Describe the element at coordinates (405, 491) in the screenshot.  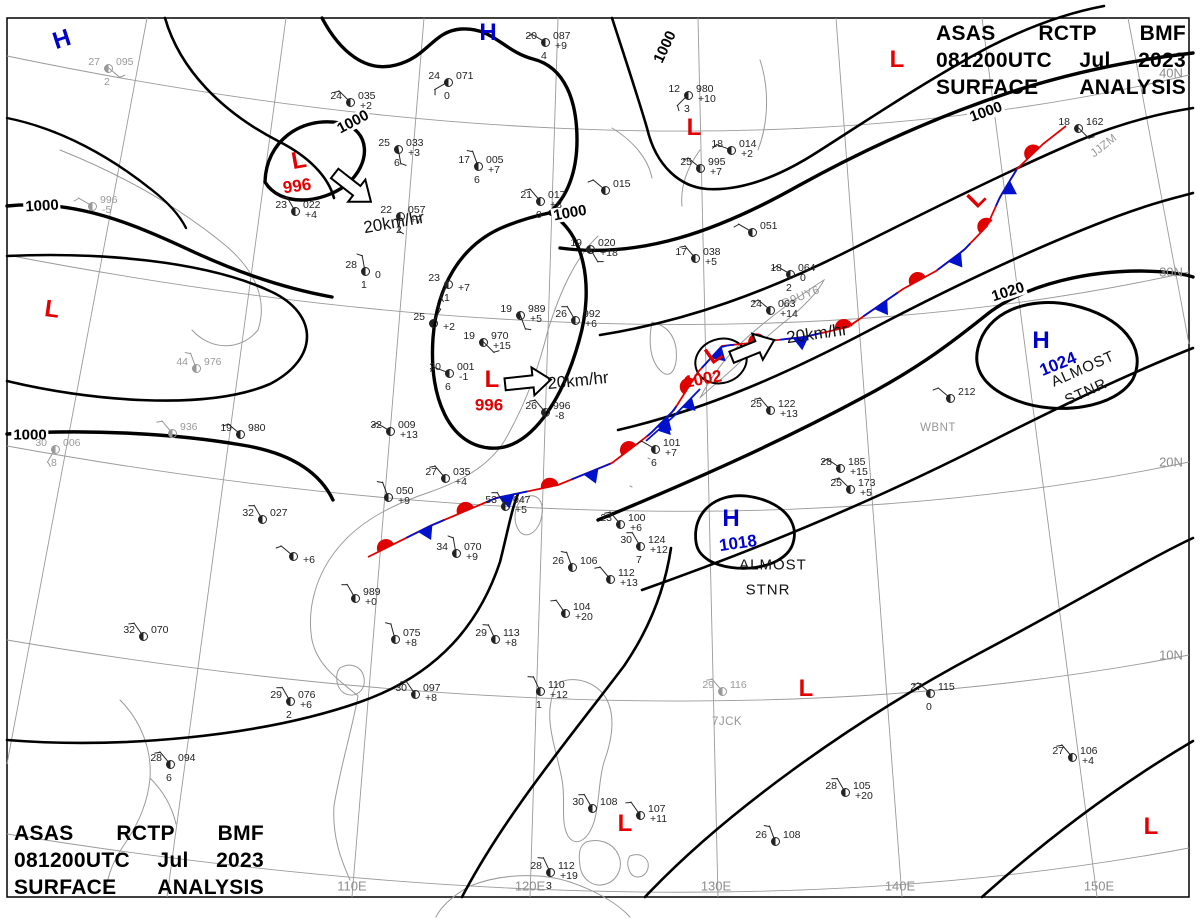
I see `station-pressure: 050` at that location.